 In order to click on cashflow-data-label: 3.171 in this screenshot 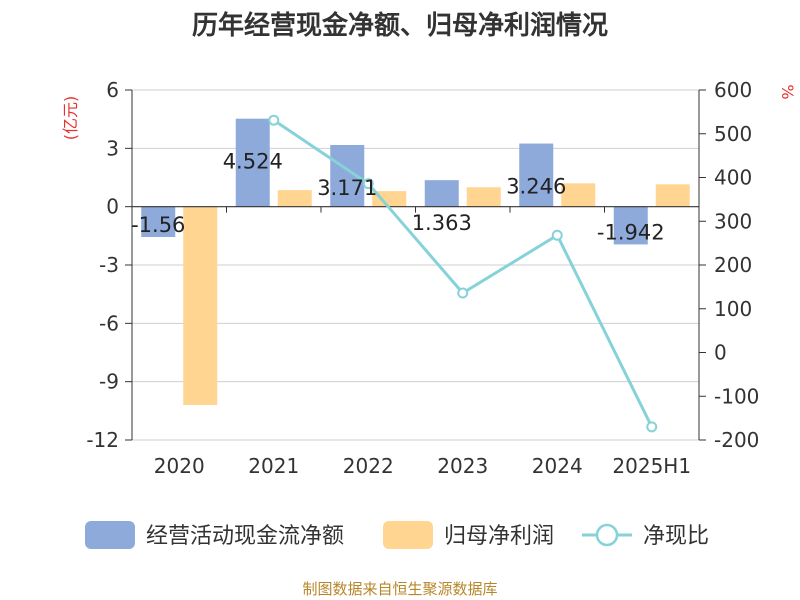, I will do `click(347, 188)`.